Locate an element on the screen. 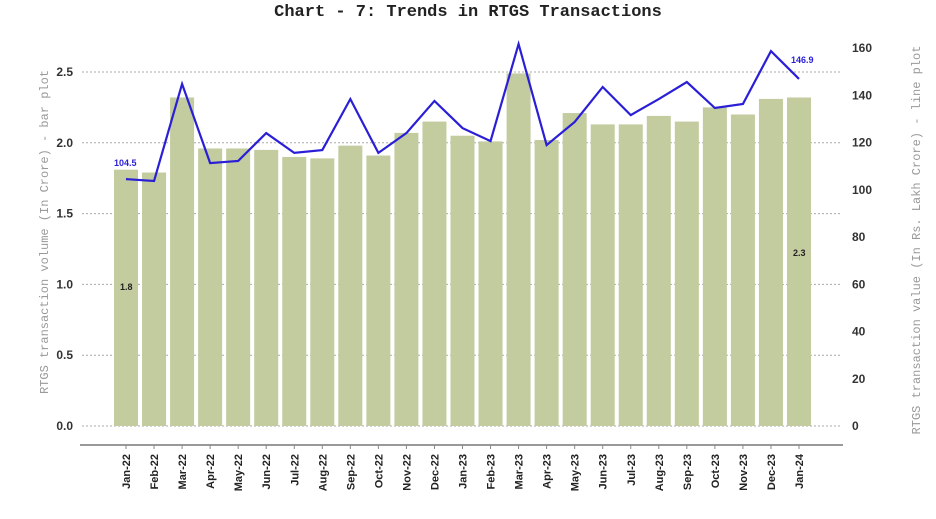 The width and height of the screenshot is (936, 519). x-tick-label: Nov-23 is located at coordinates (744, 472).